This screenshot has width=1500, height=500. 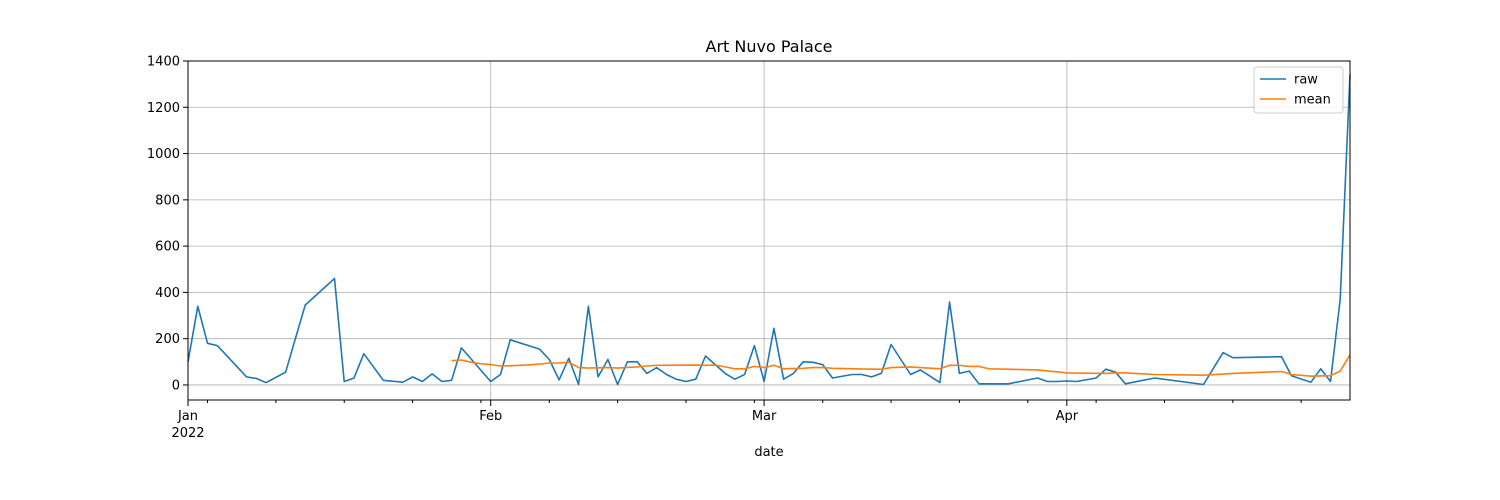 What do you see at coordinates (768, 452) in the screenshot?
I see `x-axis-label: date` at bounding box center [768, 452].